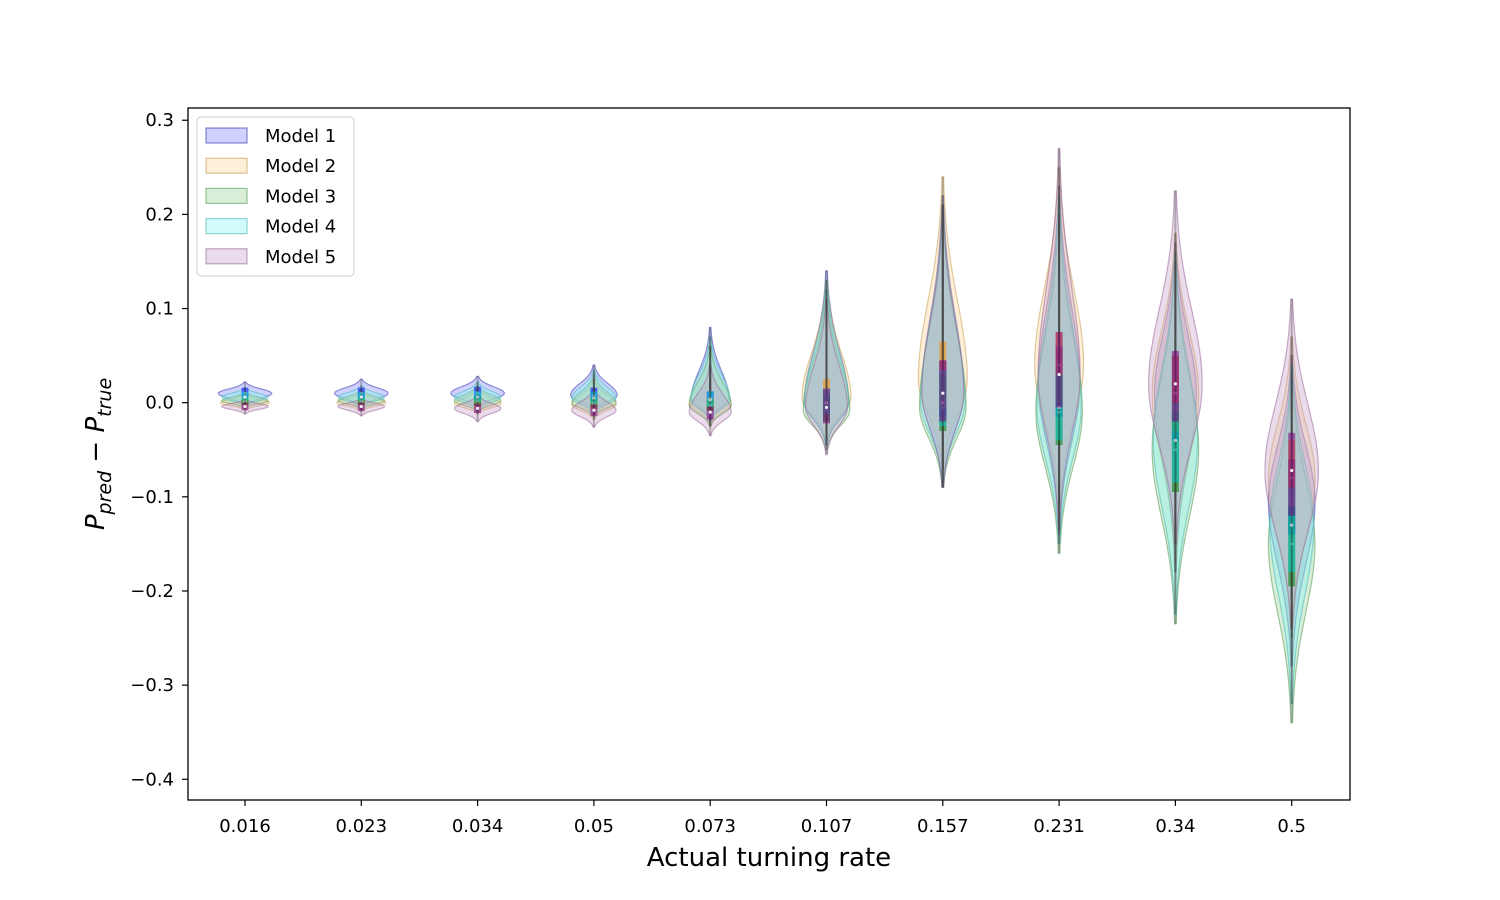  What do you see at coordinates (1292, 470) in the screenshot?
I see `median-dot-5-0.5` at bounding box center [1292, 470].